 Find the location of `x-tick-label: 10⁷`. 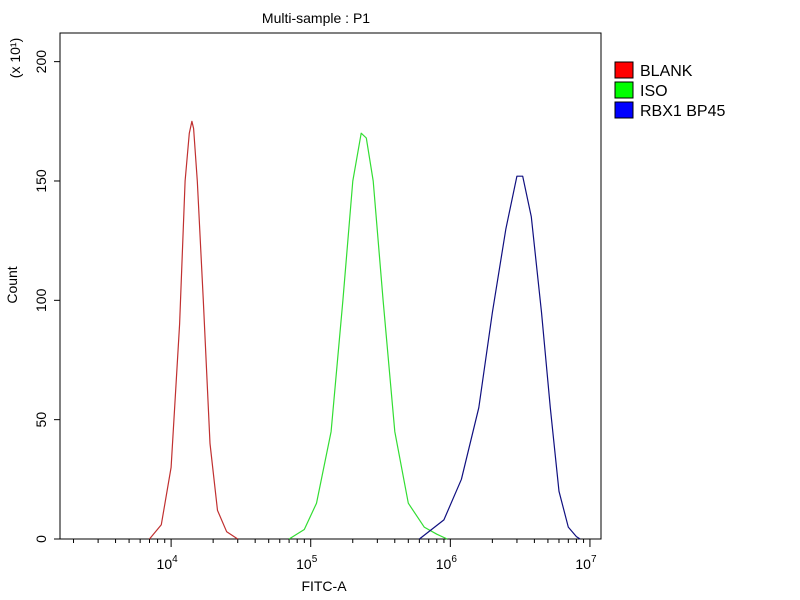

x-tick-label: 10⁷ is located at coordinates (586, 563).